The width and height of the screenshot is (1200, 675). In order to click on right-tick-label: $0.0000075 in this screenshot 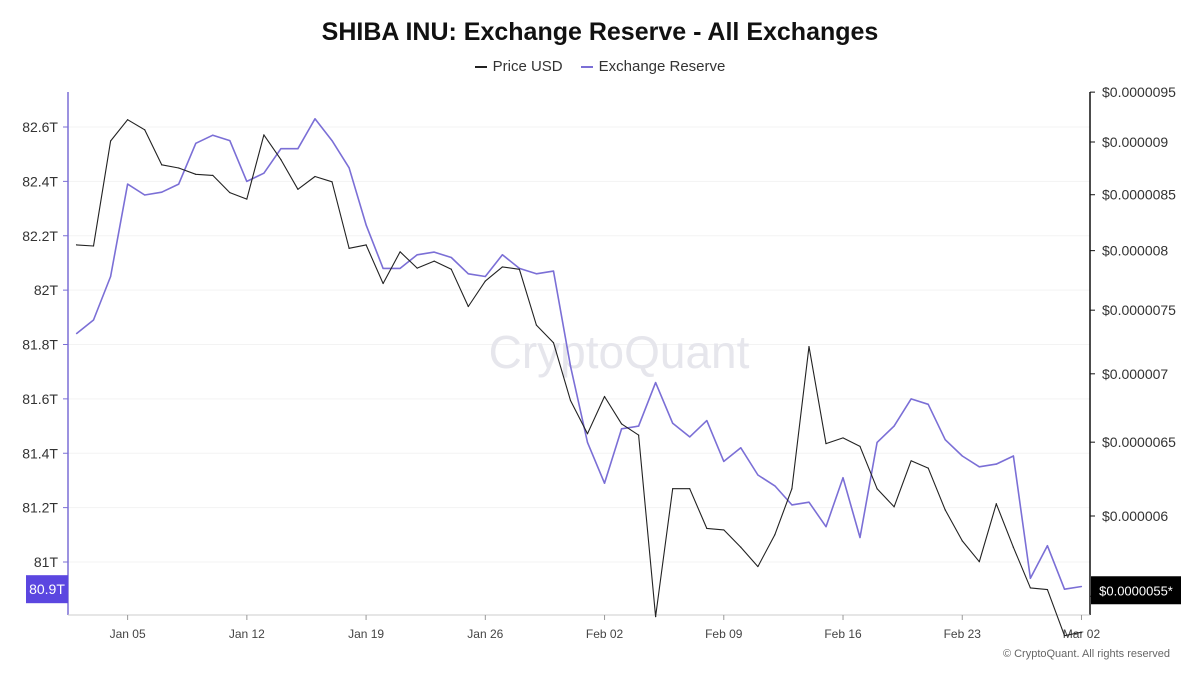, I will do `click(1139, 310)`.